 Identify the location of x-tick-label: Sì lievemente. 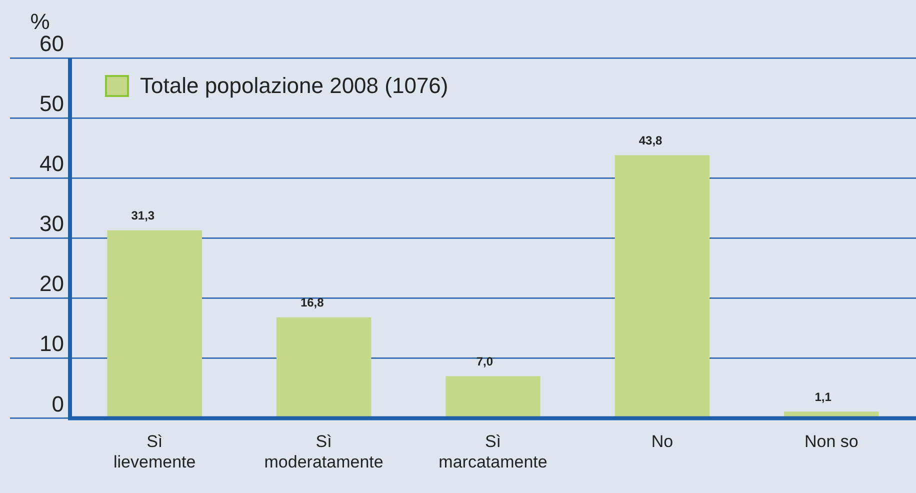
(154, 452).